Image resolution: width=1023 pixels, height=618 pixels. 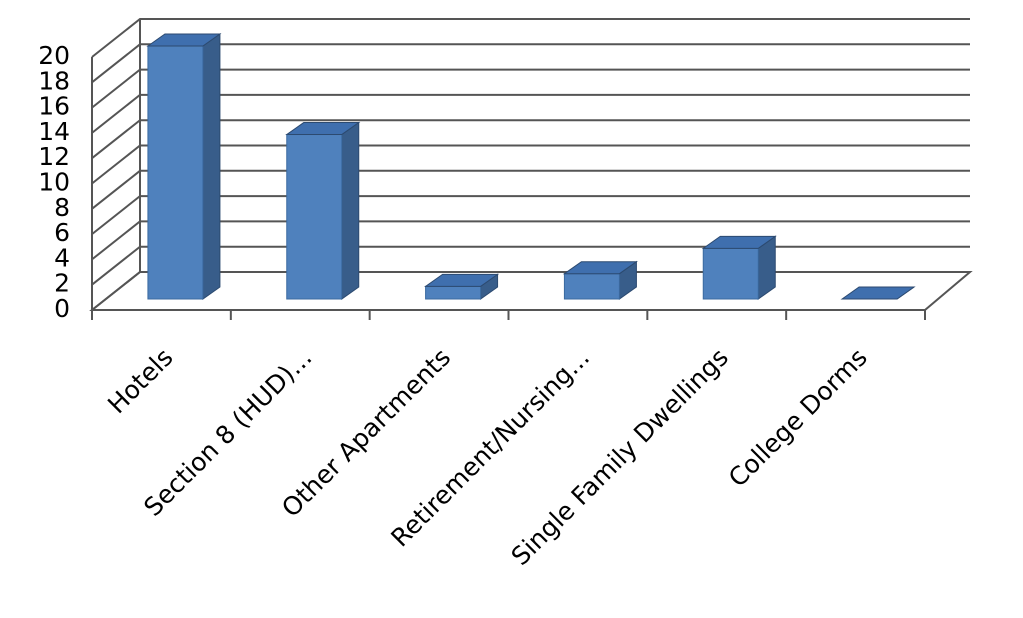 What do you see at coordinates (140, 381) in the screenshot?
I see `x-tick-label: Hotels` at bounding box center [140, 381].